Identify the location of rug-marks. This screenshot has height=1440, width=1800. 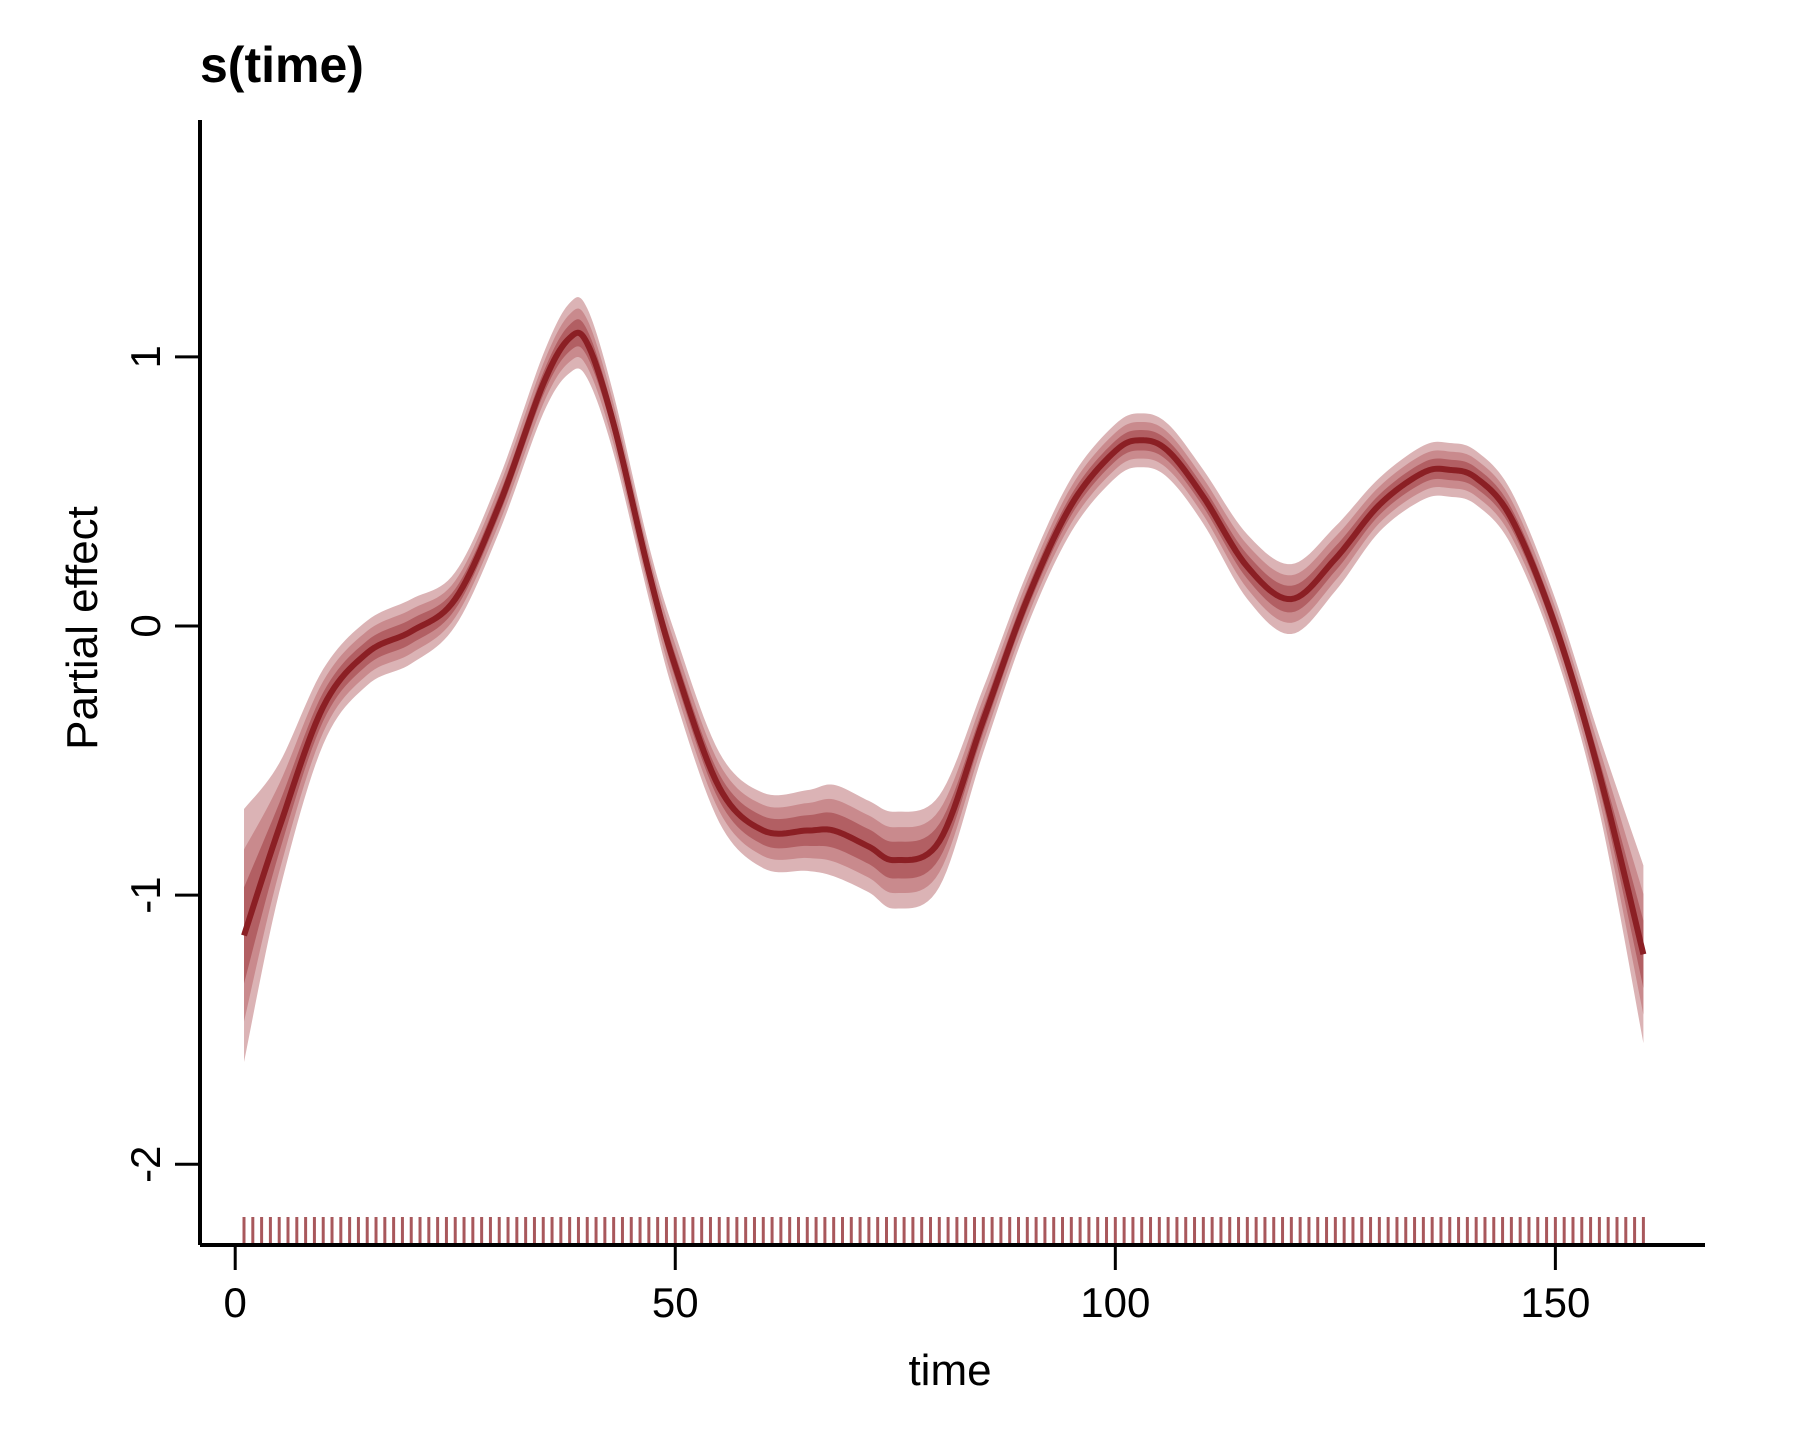
(943, 1231).